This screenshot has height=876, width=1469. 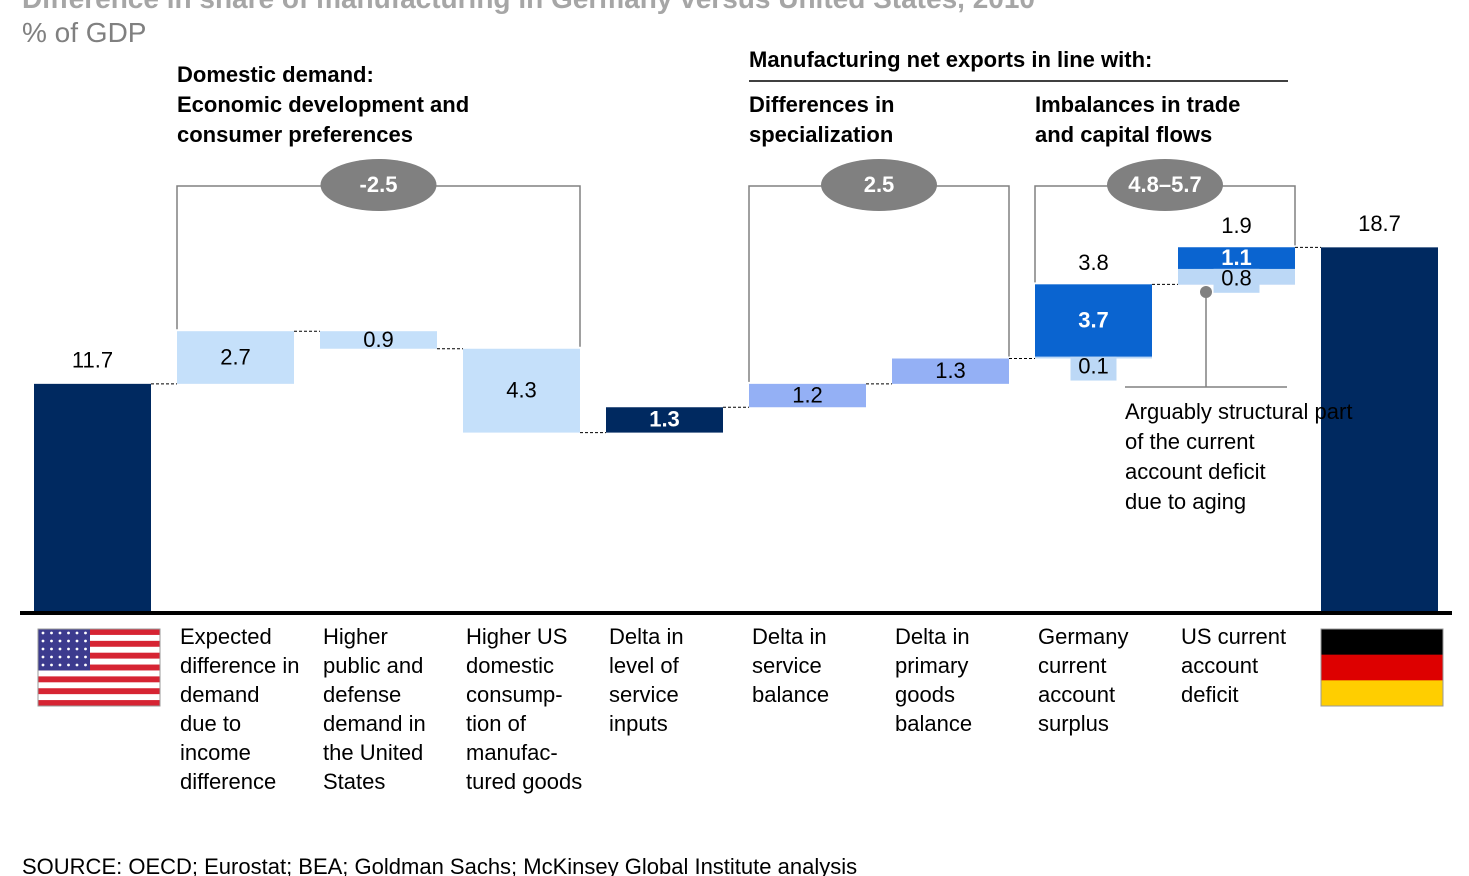 I want to click on value-label: 1.2, so click(x=807, y=394).